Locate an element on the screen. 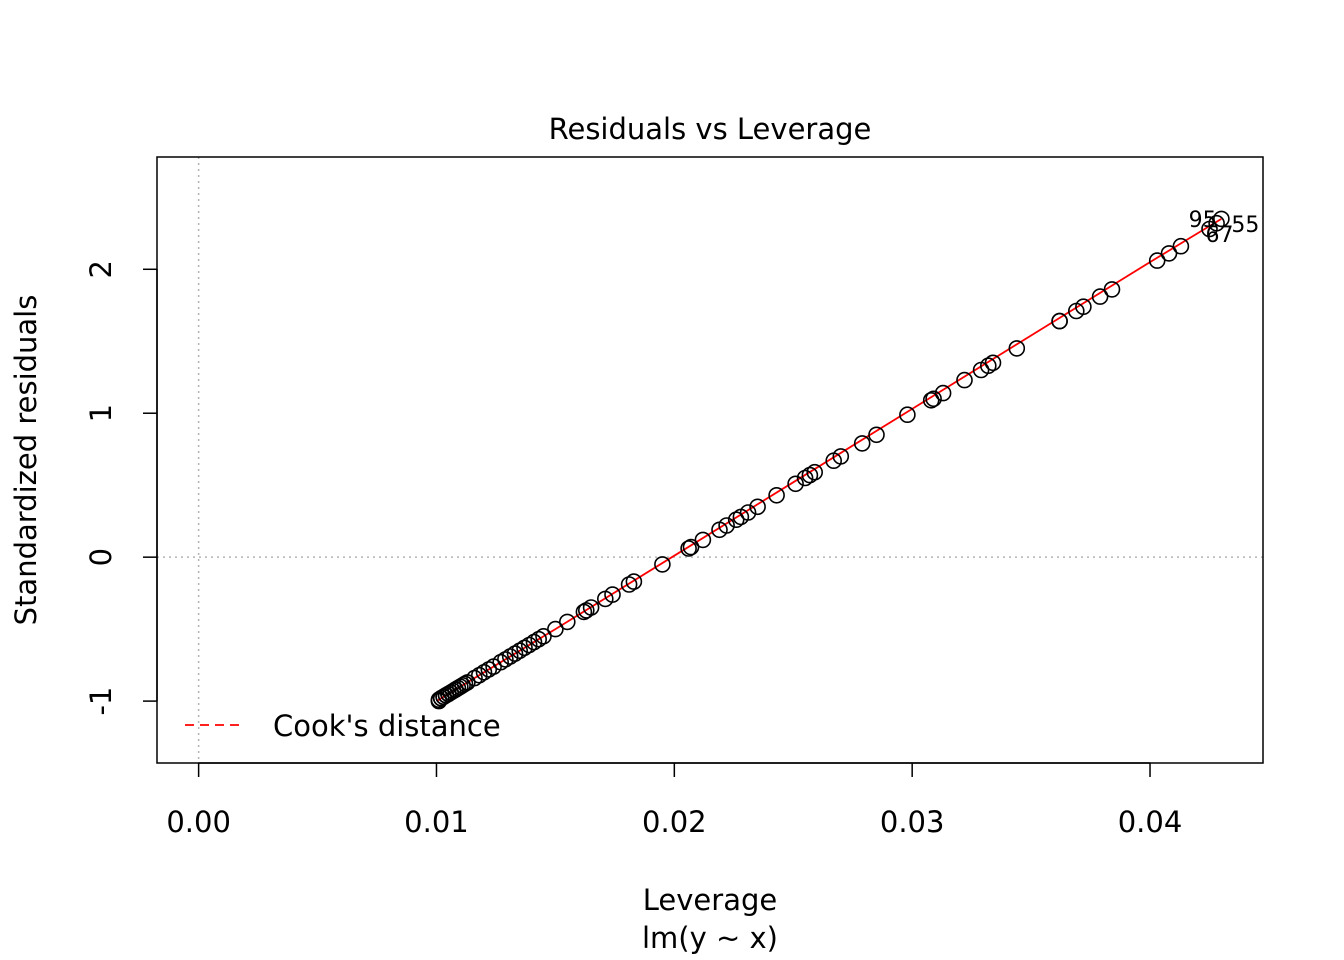  point-label: 67 is located at coordinates (1220, 235).